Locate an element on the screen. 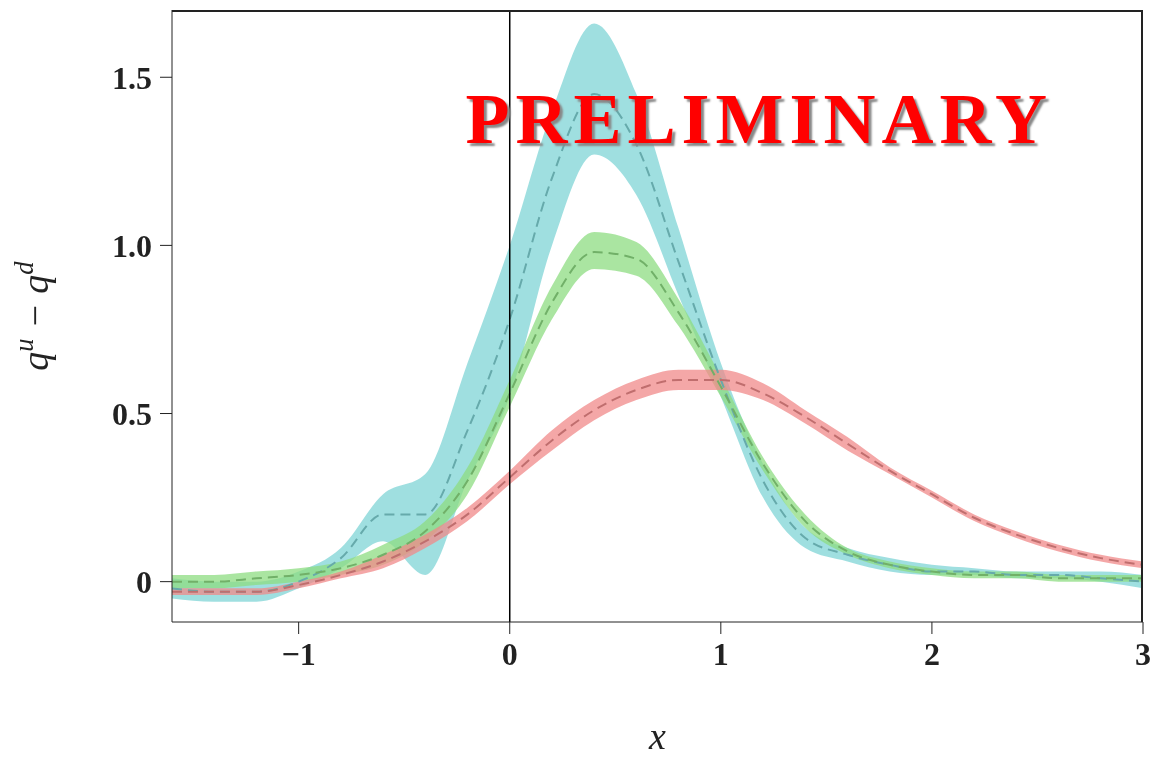  x-tick-label: 1 is located at coordinates (720, 653).